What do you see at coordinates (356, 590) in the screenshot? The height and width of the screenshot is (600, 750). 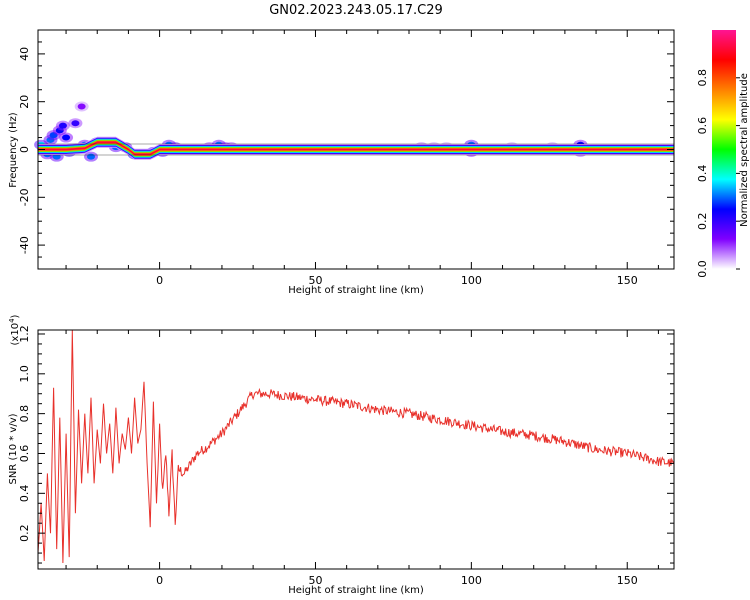 I see `bottom-x-axis-label: Height of straight line (km)` at bounding box center [356, 590].